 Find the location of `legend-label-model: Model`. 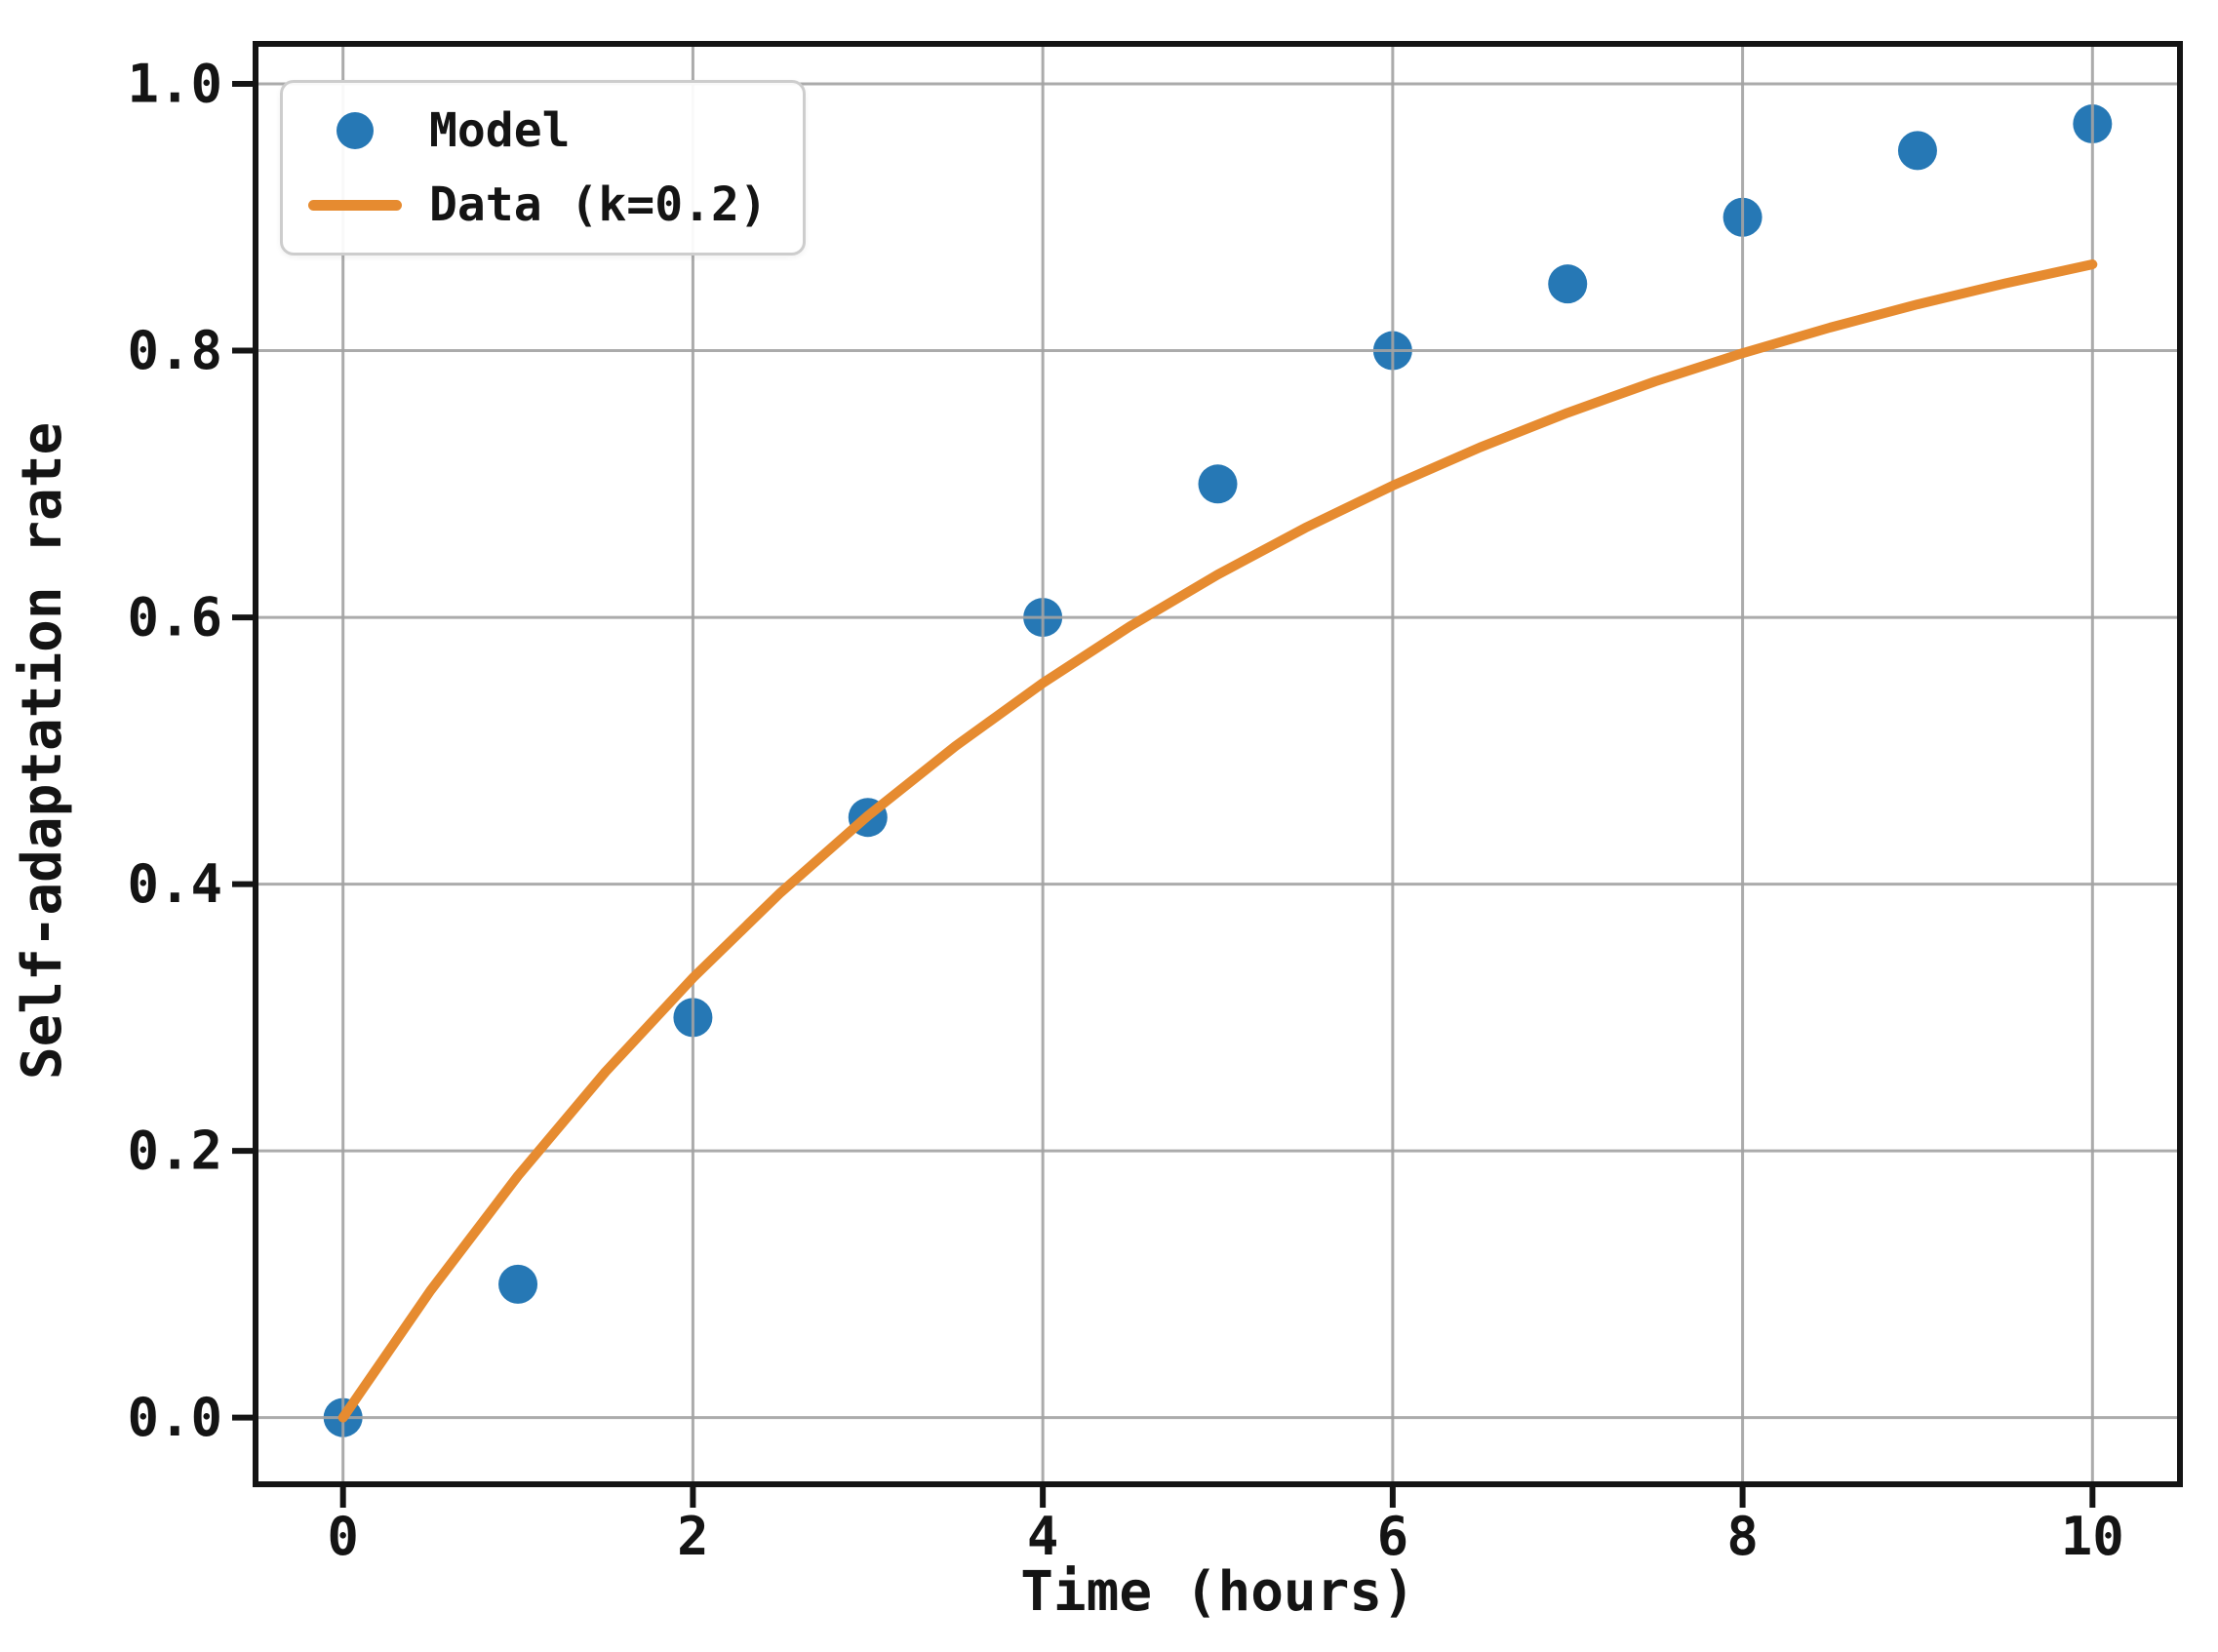

legend-label-model: Model is located at coordinates (500, 130).